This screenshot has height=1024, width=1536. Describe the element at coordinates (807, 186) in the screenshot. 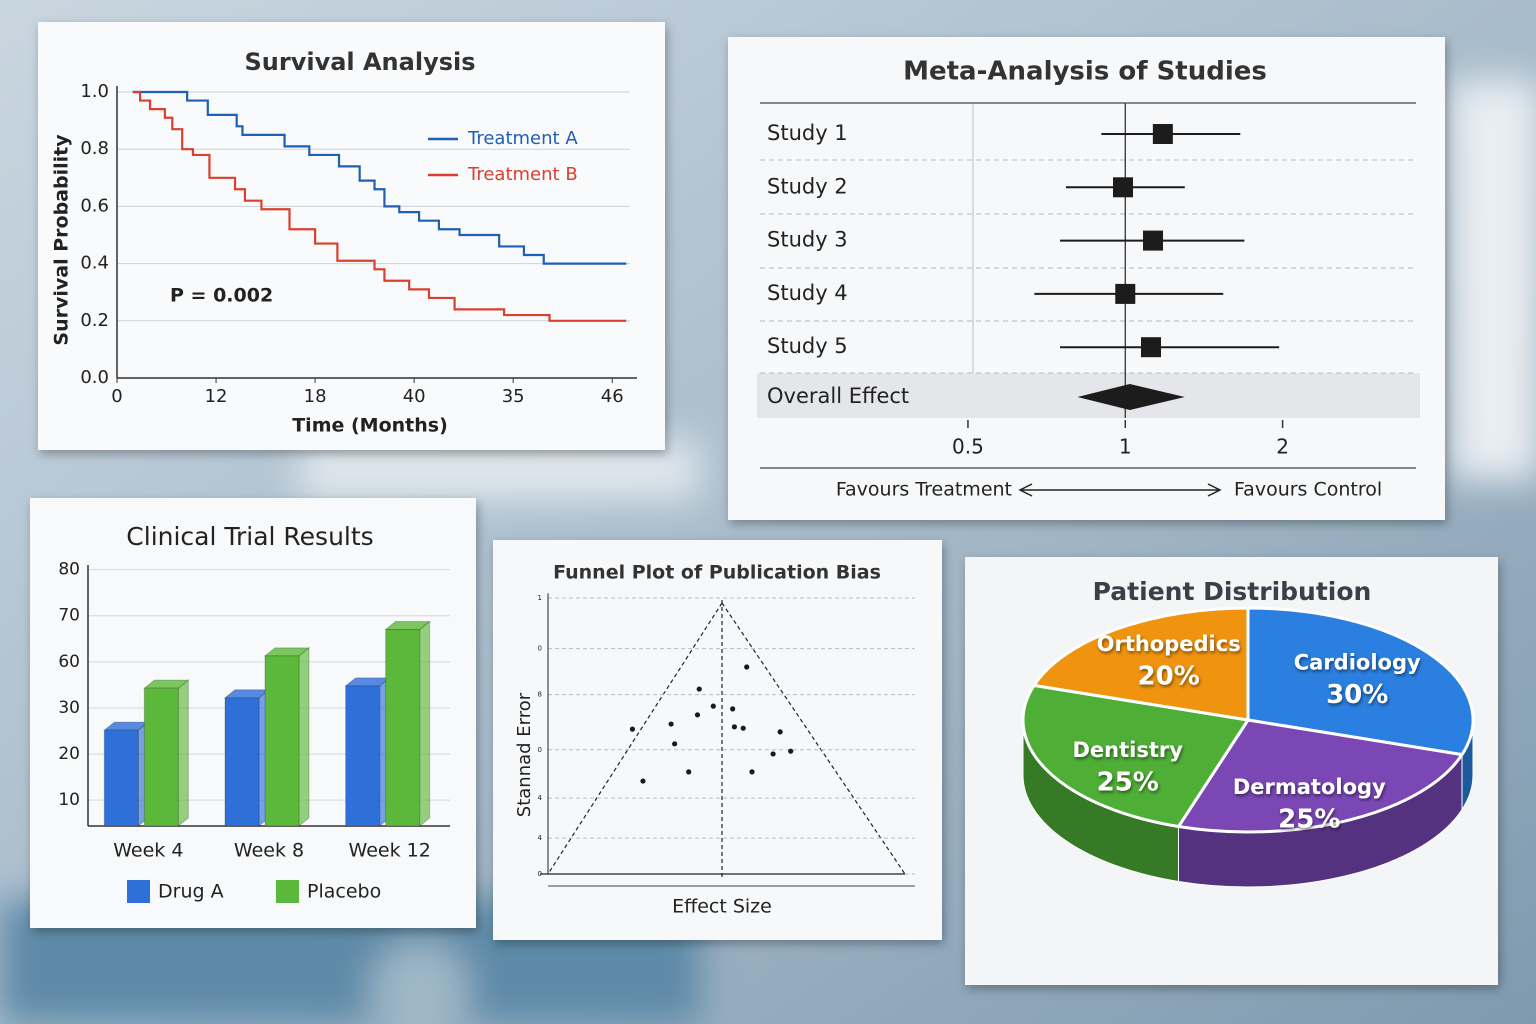

I see `study-label: Study 2` at that location.